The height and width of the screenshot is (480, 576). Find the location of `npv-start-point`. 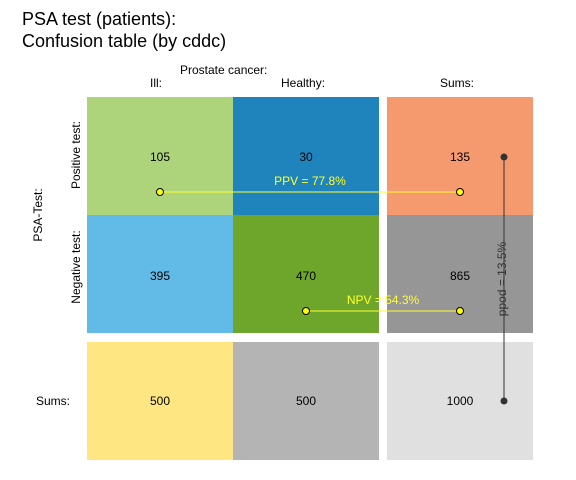

npv-start-point is located at coordinates (306, 311).